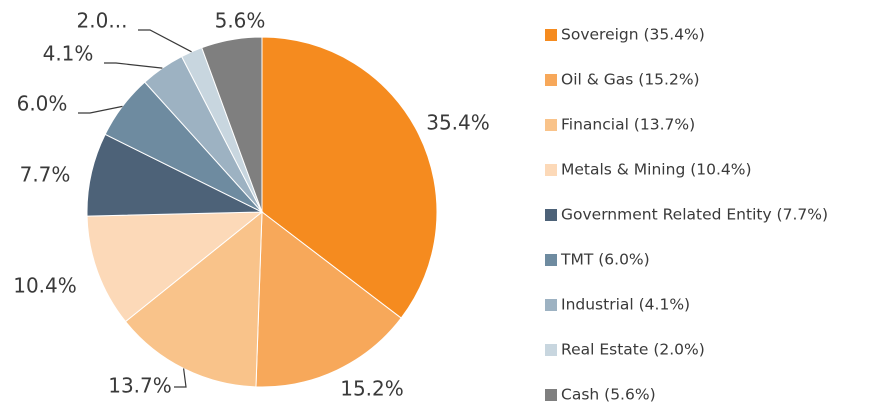 This screenshot has height=403, width=887. What do you see at coordinates (372, 389) in the screenshot?
I see `data-label: 15.2%` at bounding box center [372, 389].